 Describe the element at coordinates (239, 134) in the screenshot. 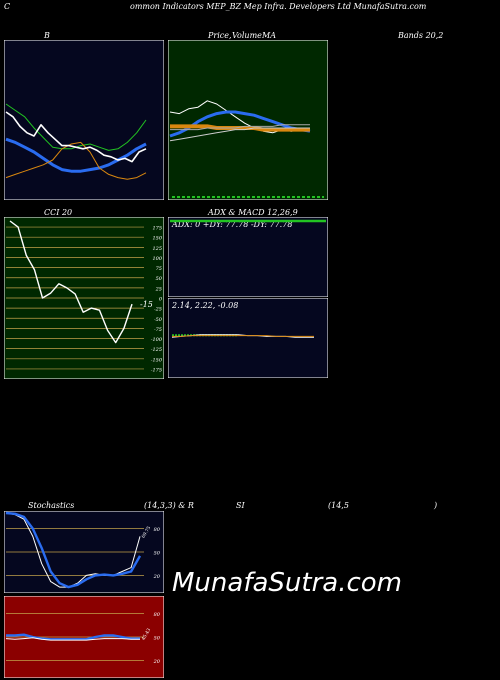

I see `price-ma-ma_white_a-line` at that location.